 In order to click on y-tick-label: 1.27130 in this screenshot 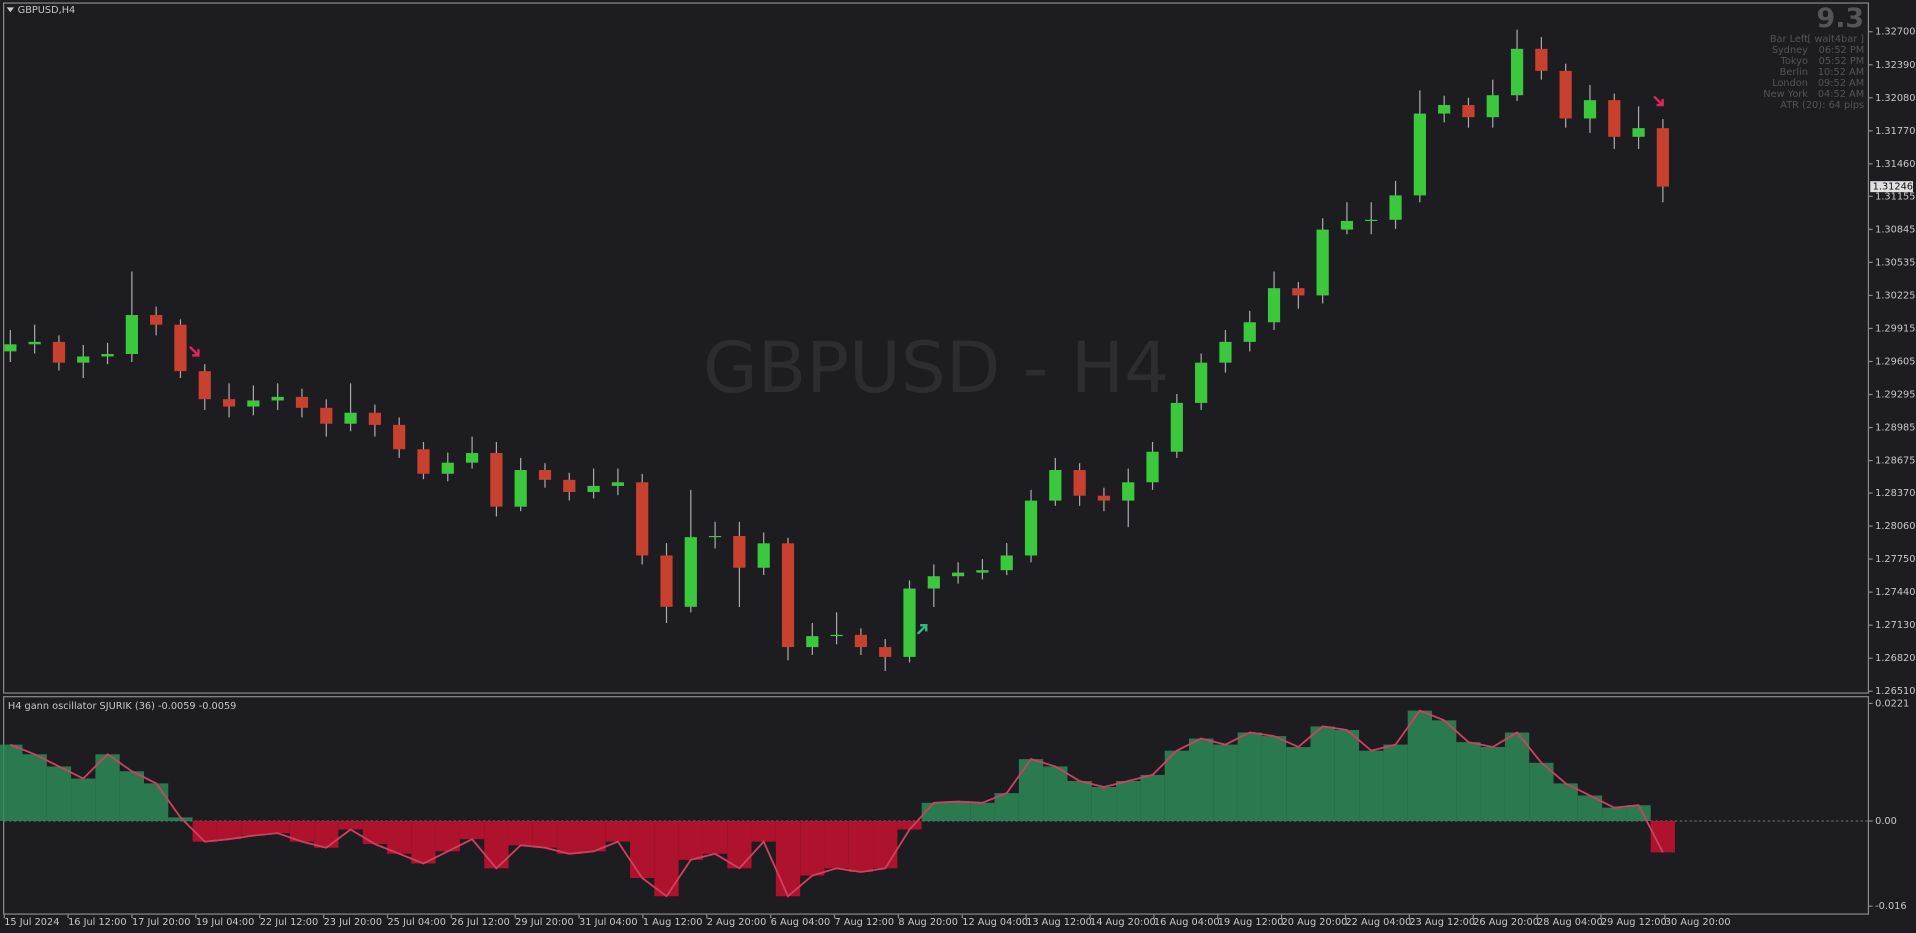, I will do `click(1895, 625)`.